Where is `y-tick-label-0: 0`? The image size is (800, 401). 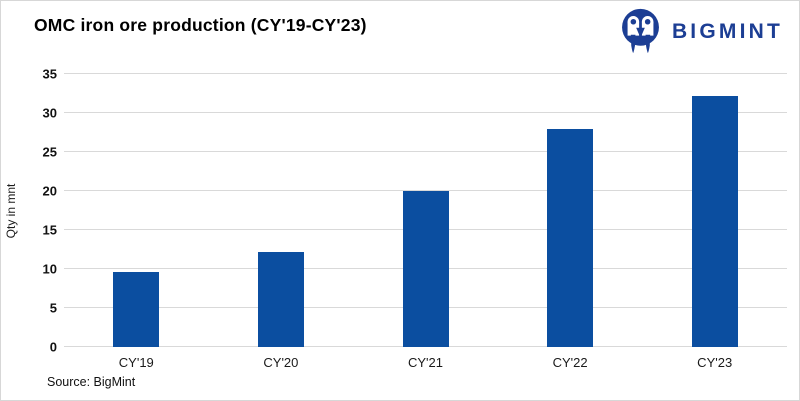
y-tick-label-0: 0 is located at coordinates (53, 347).